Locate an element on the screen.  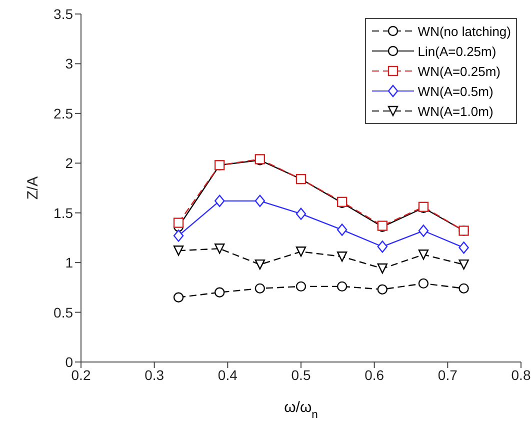
legend-label: Lin(A=0.25m) is located at coordinates (457, 51).